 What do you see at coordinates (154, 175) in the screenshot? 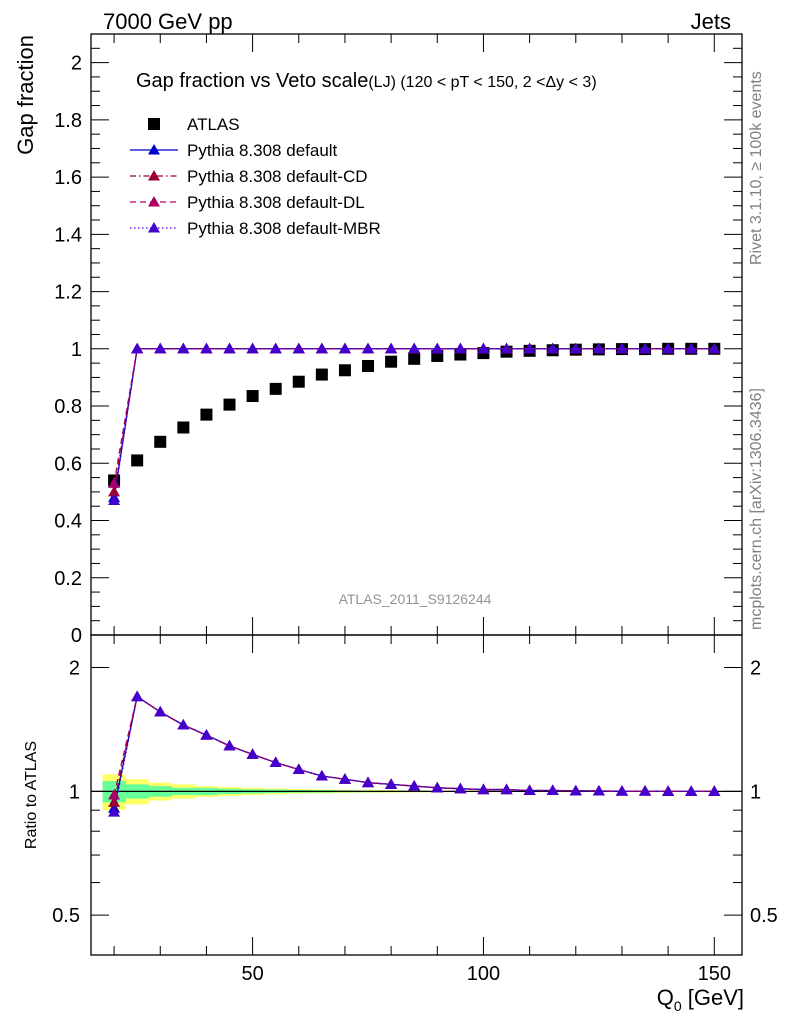
I see `legend-marker-dashdot` at bounding box center [154, 175].